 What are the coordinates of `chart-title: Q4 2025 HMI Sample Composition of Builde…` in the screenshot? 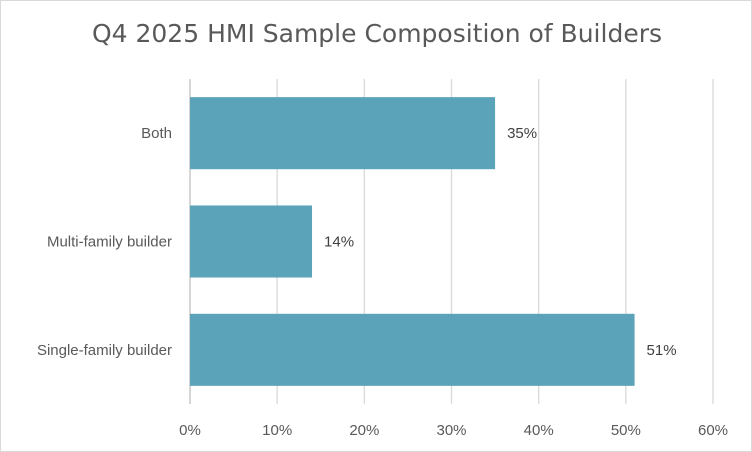 It's located at (377, 33).